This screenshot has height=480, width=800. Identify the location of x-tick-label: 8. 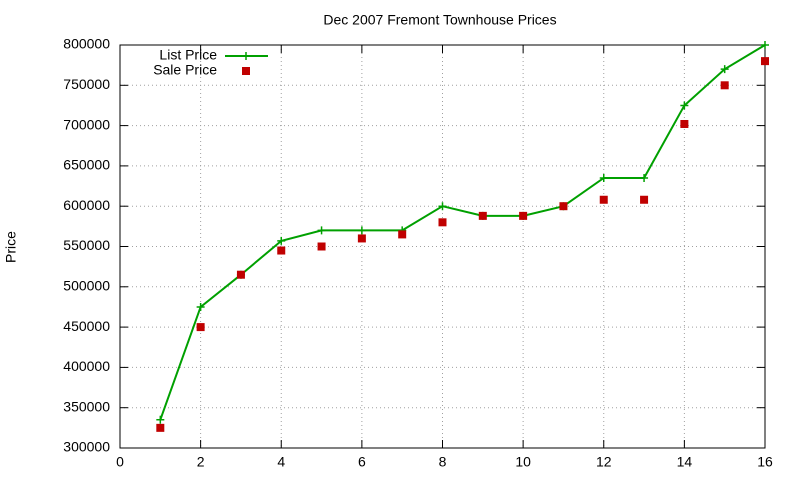
(443, 462).